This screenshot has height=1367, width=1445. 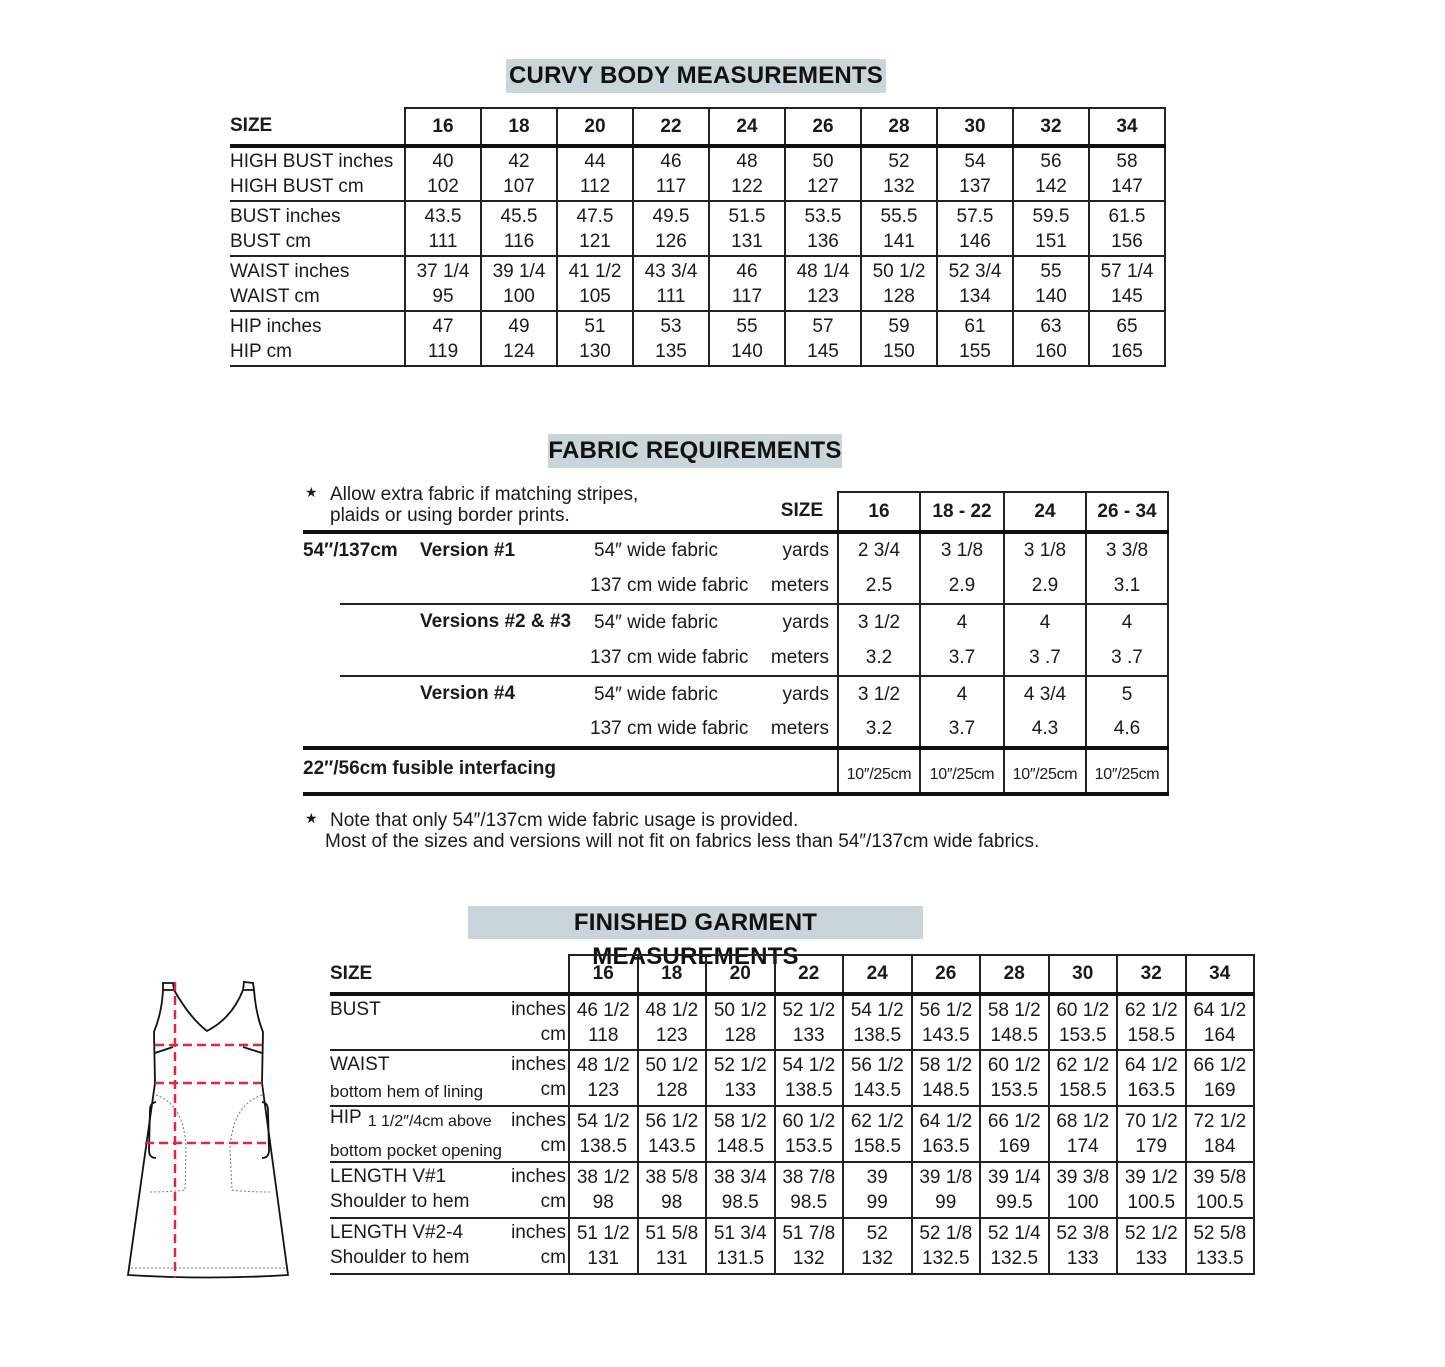 I want to click on table-cell: 38 1/2 98, so click(x=603, y=1190).